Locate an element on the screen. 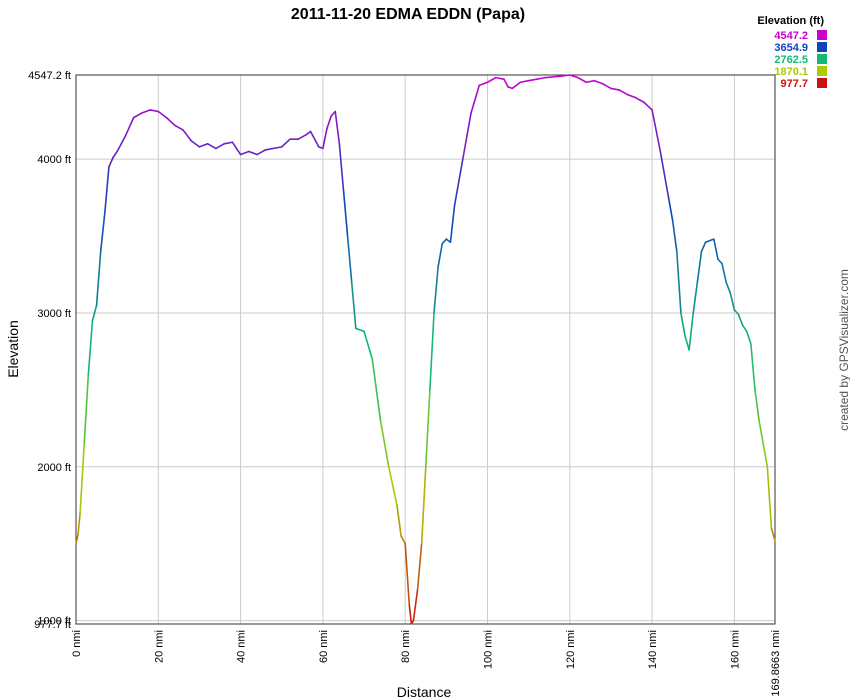  x-tick-label: 80 nmi is located at coordinates (406, 646).